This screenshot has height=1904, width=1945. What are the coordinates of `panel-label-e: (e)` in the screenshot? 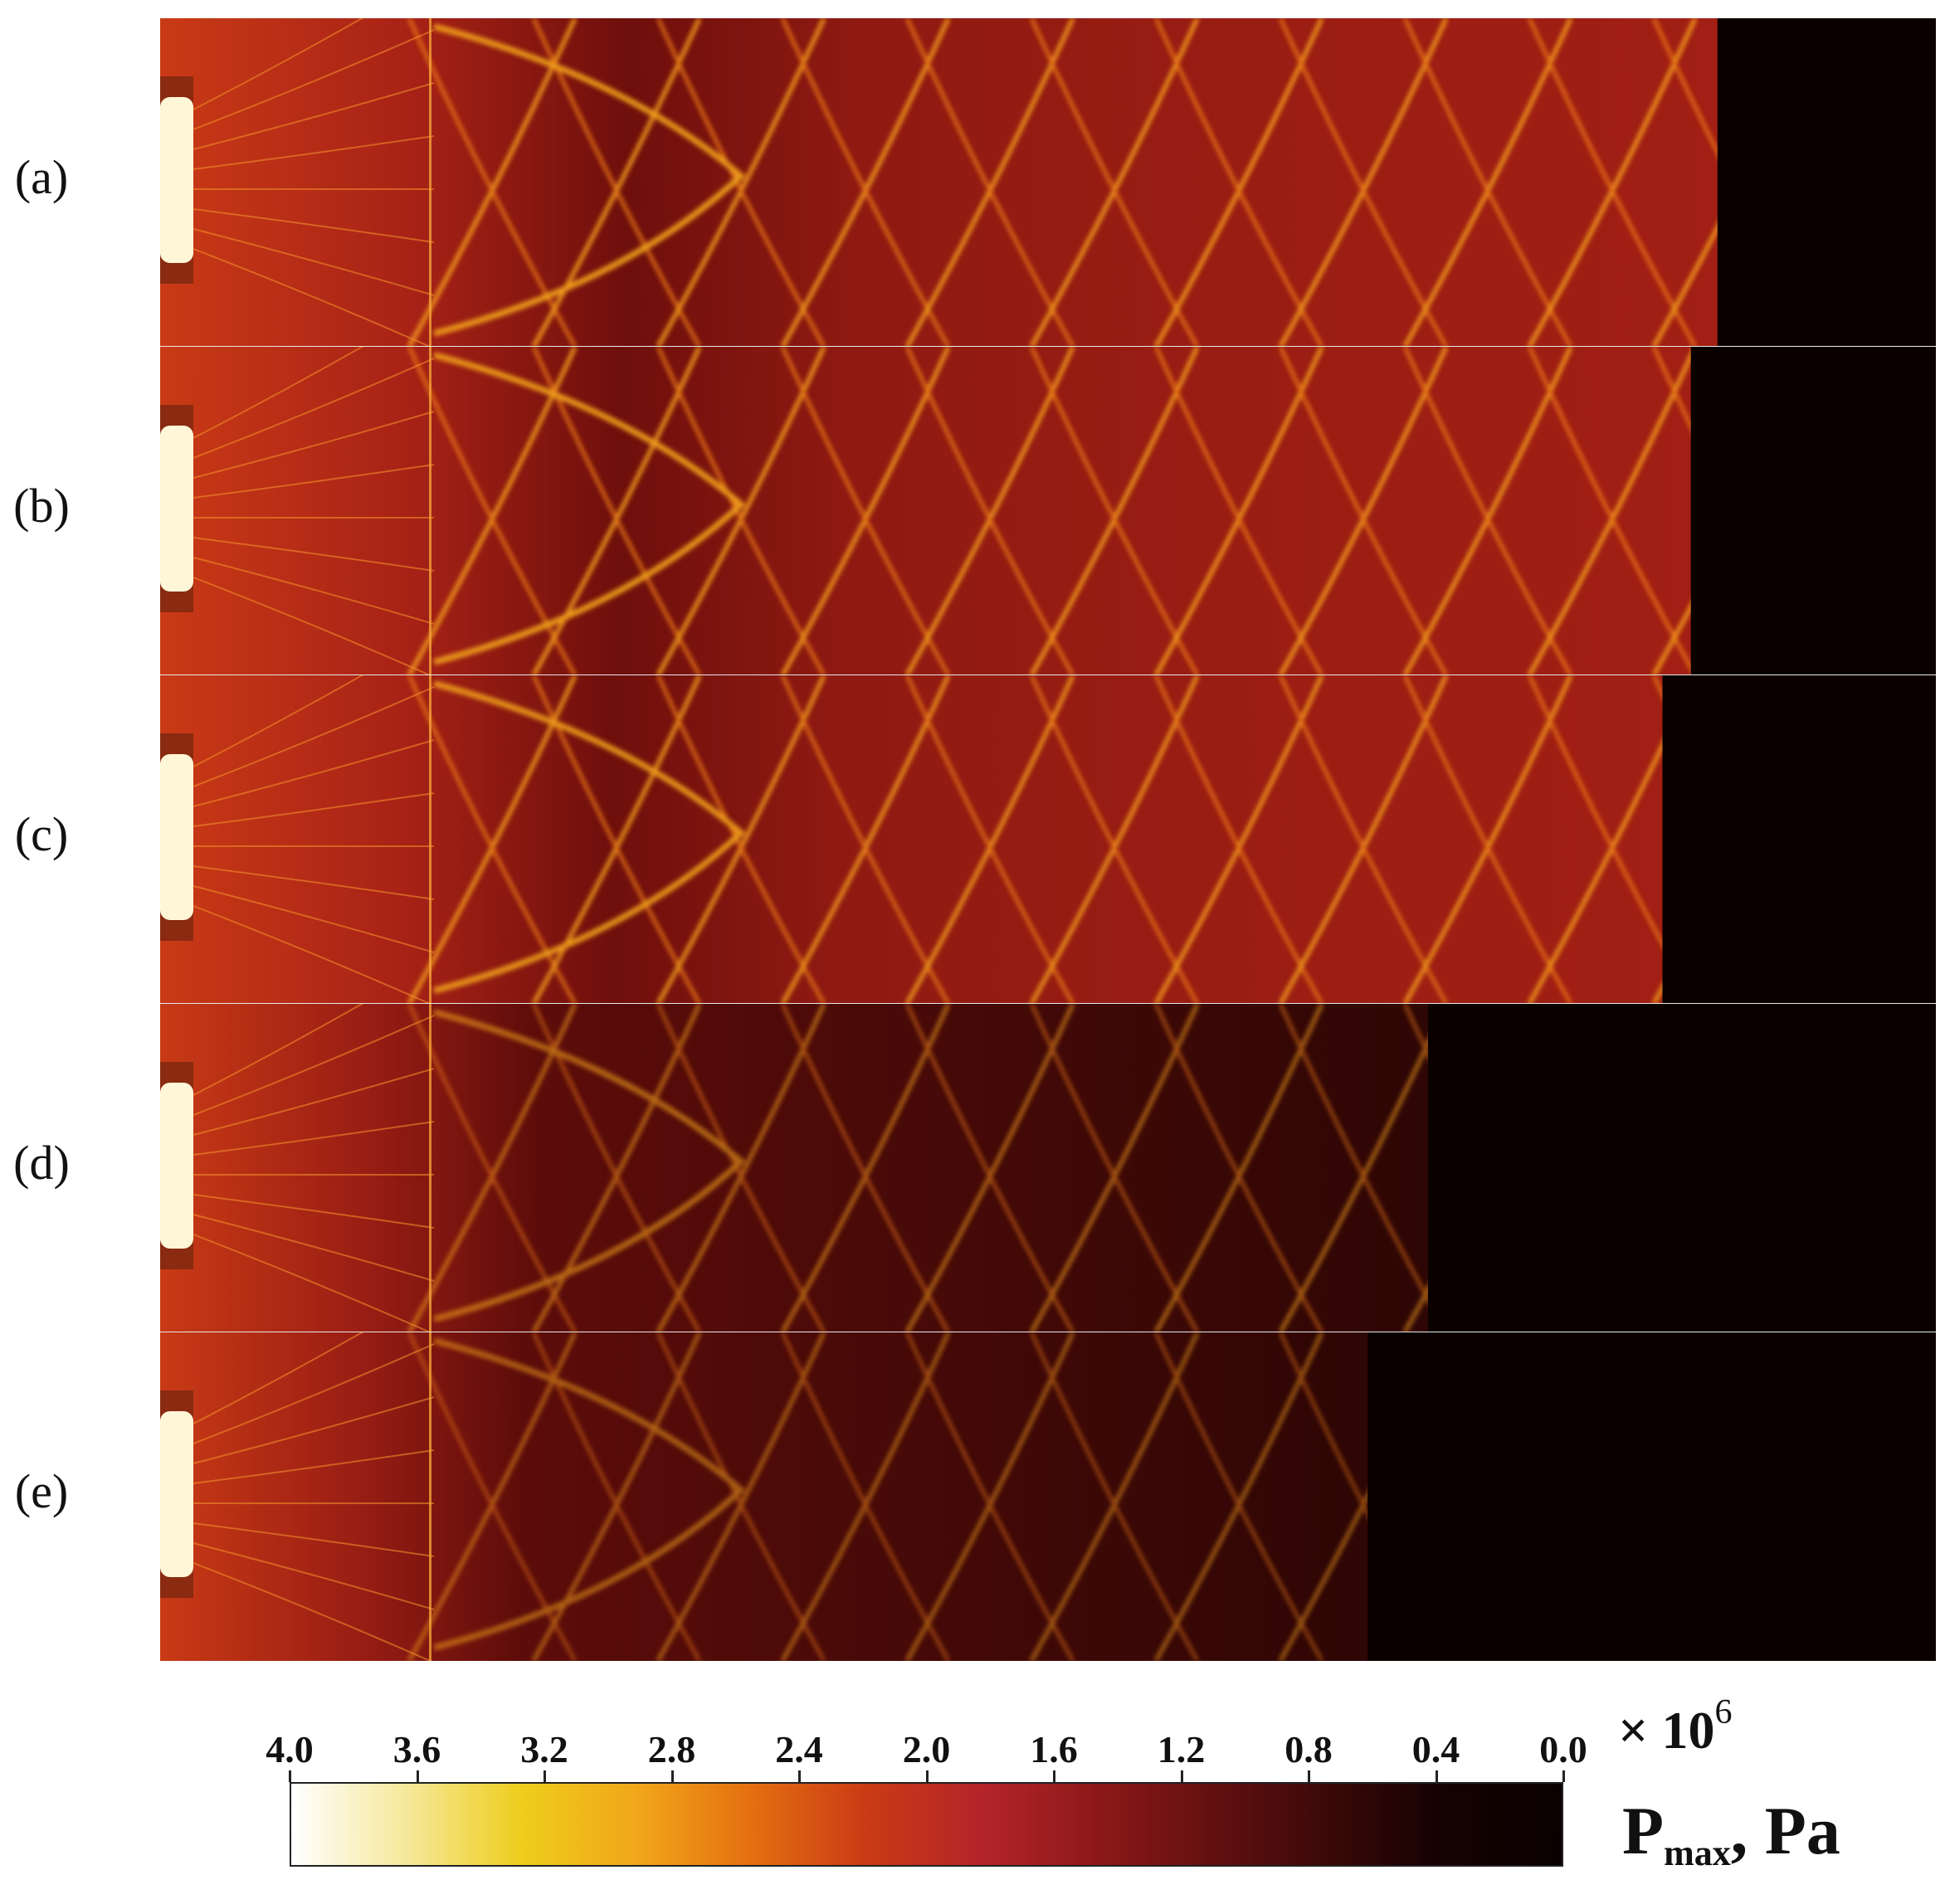 It's located at (42, 1491).